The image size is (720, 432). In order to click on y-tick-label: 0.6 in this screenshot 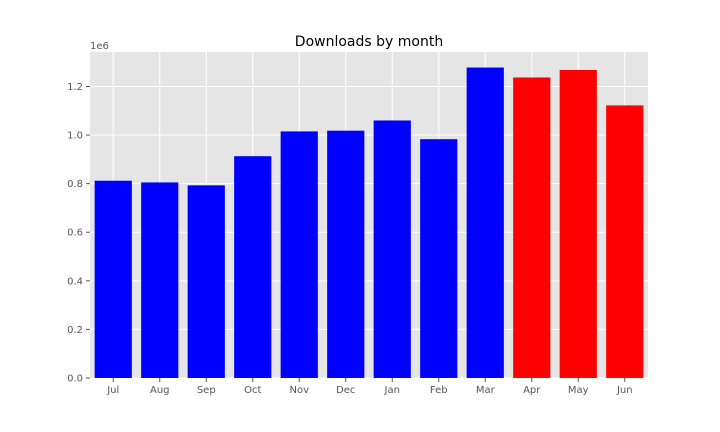, I will do `click(75, 233)`.